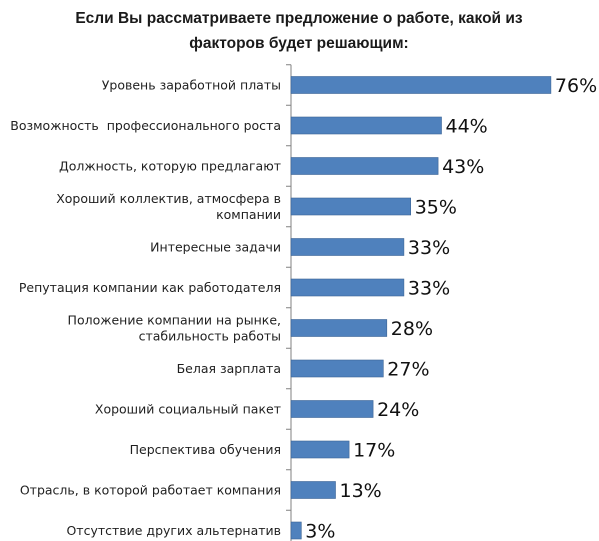  What do you see at coordinates (412, 329) in the screenshot?
I see `data-label-6: 28%` at bounding box center [412, 329].